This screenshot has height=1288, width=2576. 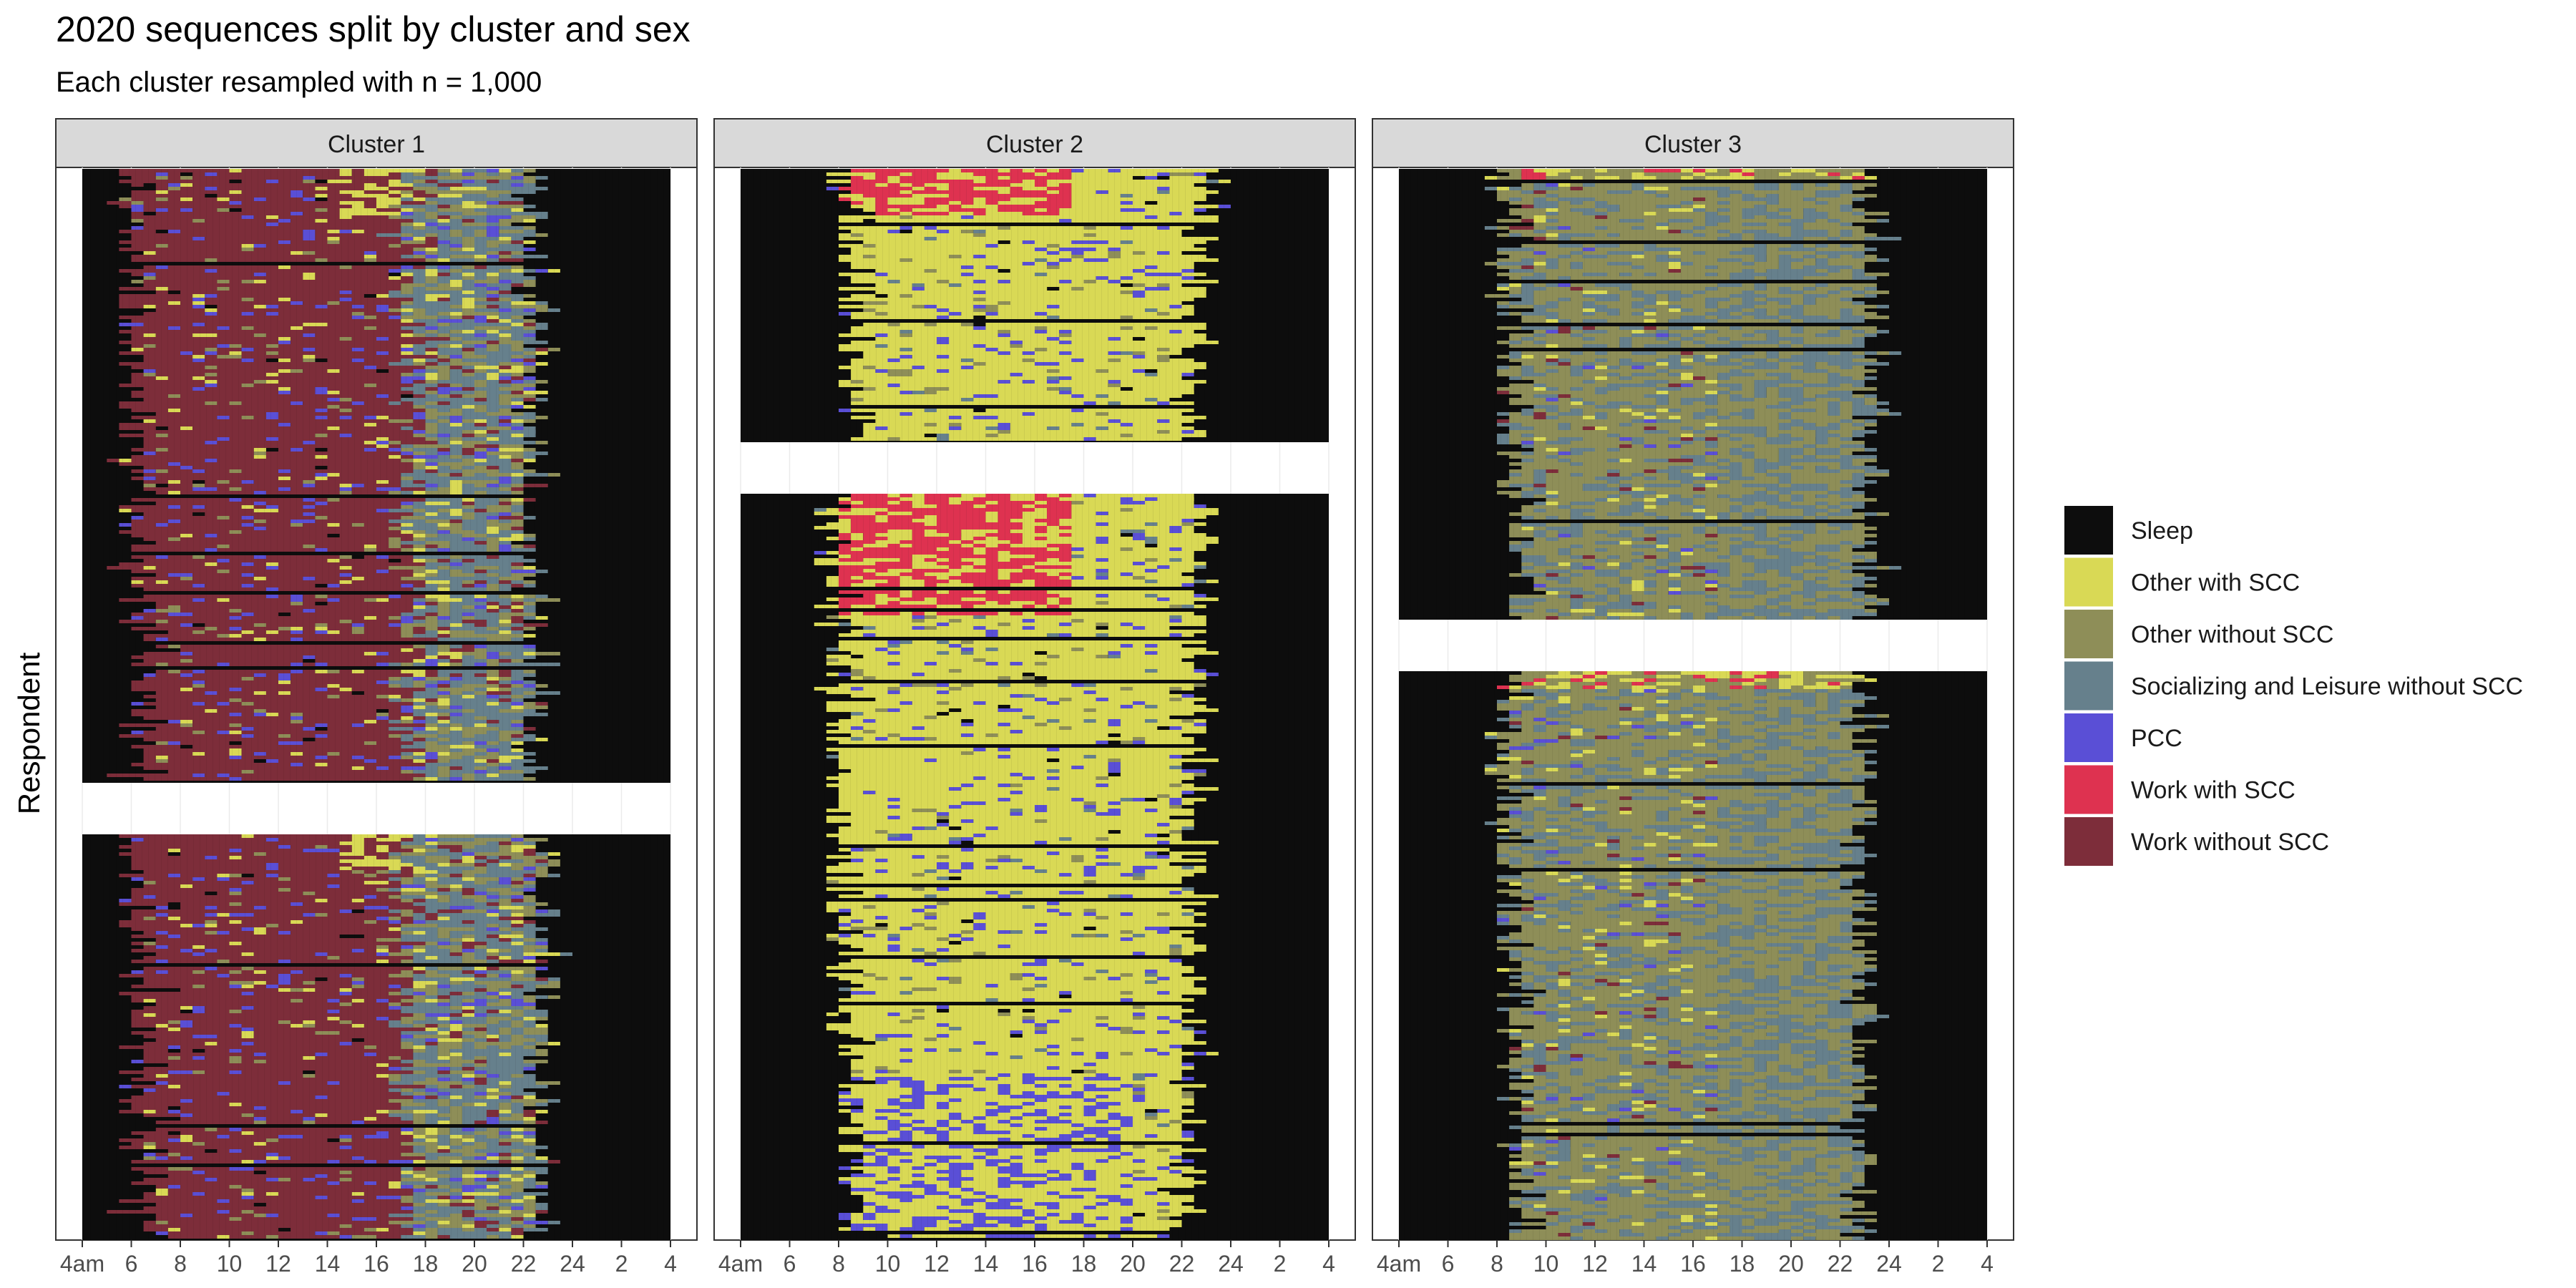 I want to click on chart-title: 2020 sequences split by cluster and sex, so click(x=373, y=29).